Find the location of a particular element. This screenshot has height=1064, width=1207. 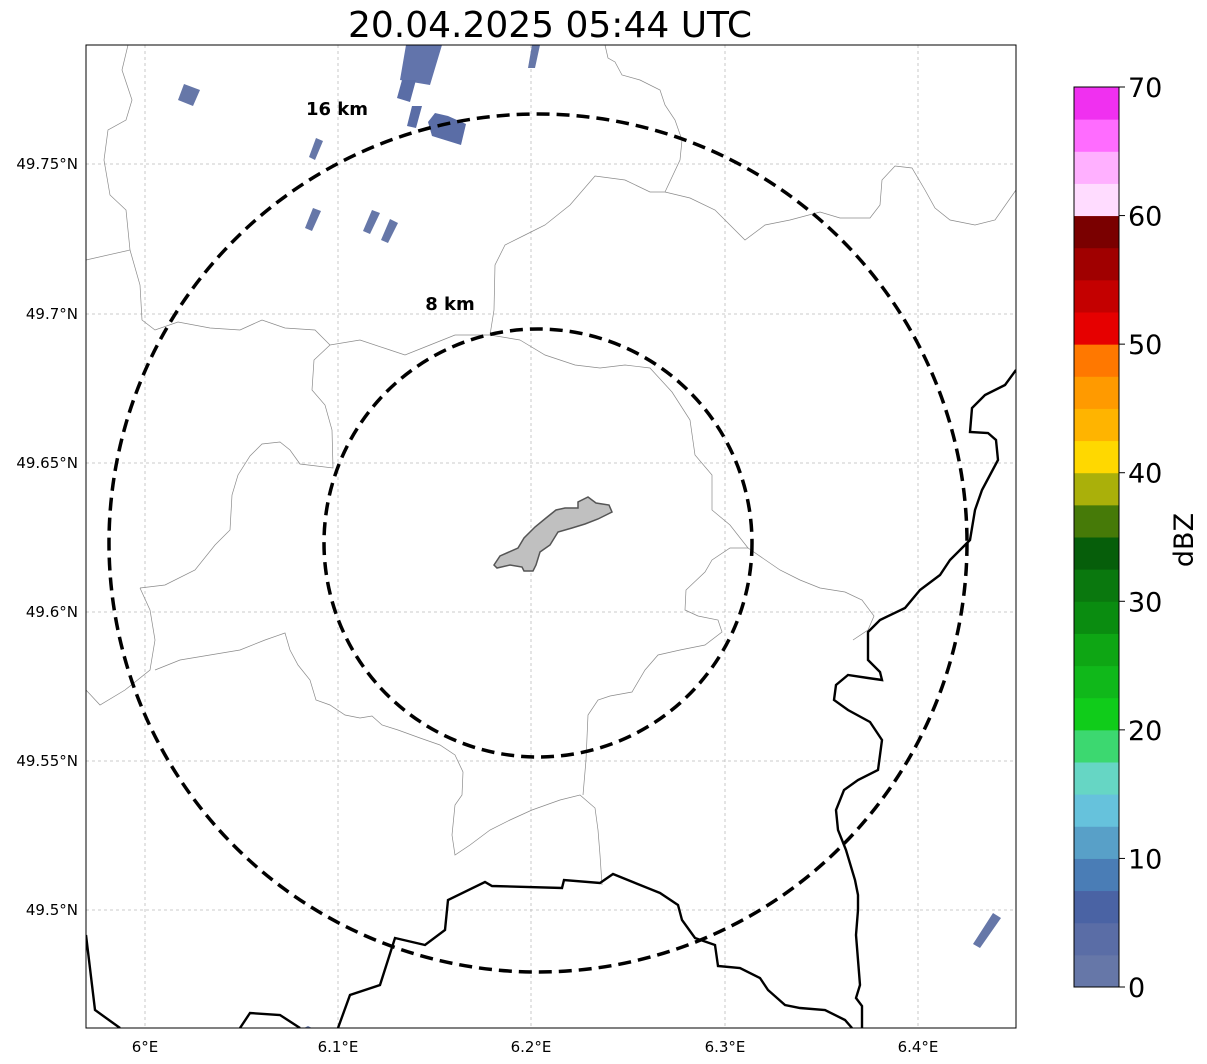

lat-tick-label: 49.75°N is located at coordinates (47, 164).